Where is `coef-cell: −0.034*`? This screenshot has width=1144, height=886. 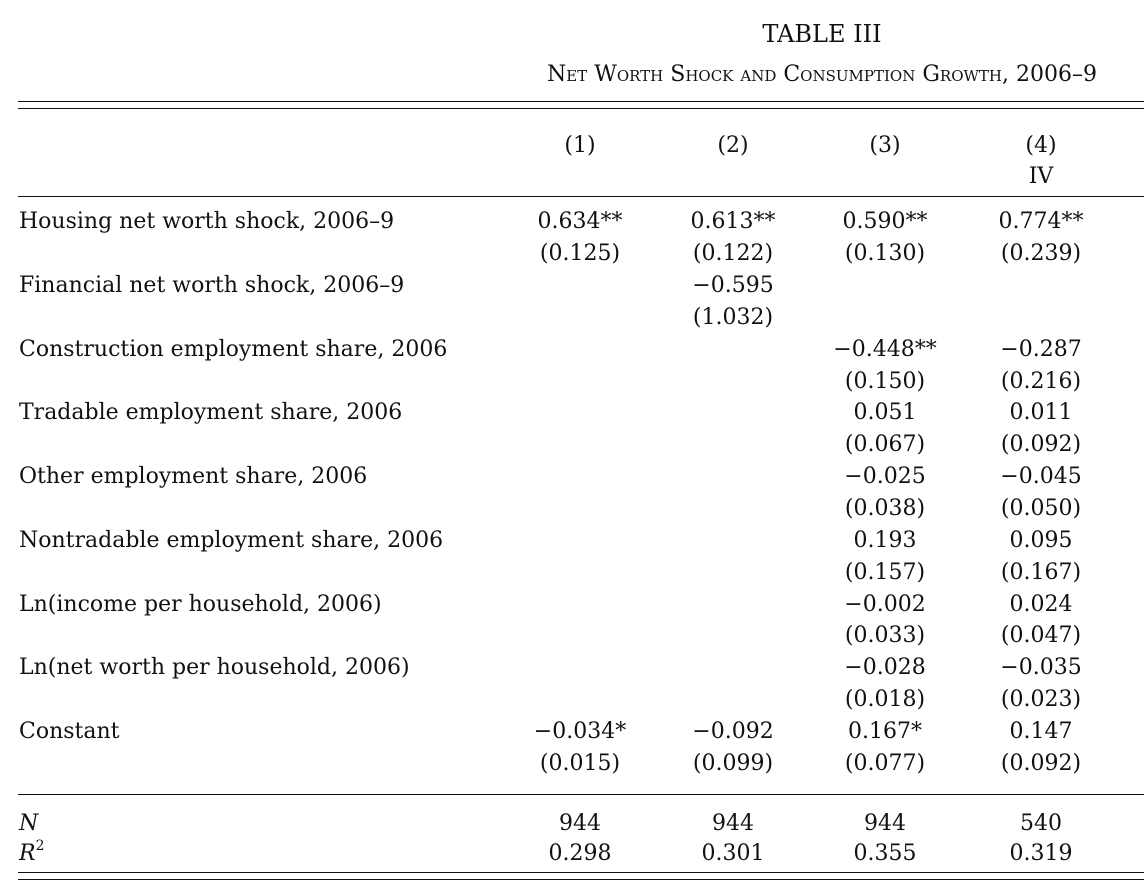 coef-cell: −0.034* is located at coordinates (580, 731).